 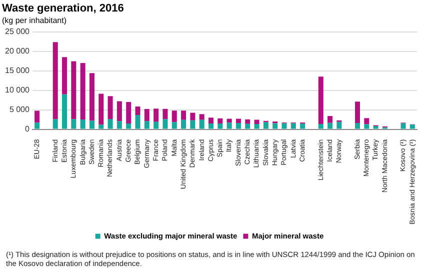 What do you see at coordinates (17, 70) in the screenshot?
I see `y-tick-label: 15 000` at bounding box center [17, 70].